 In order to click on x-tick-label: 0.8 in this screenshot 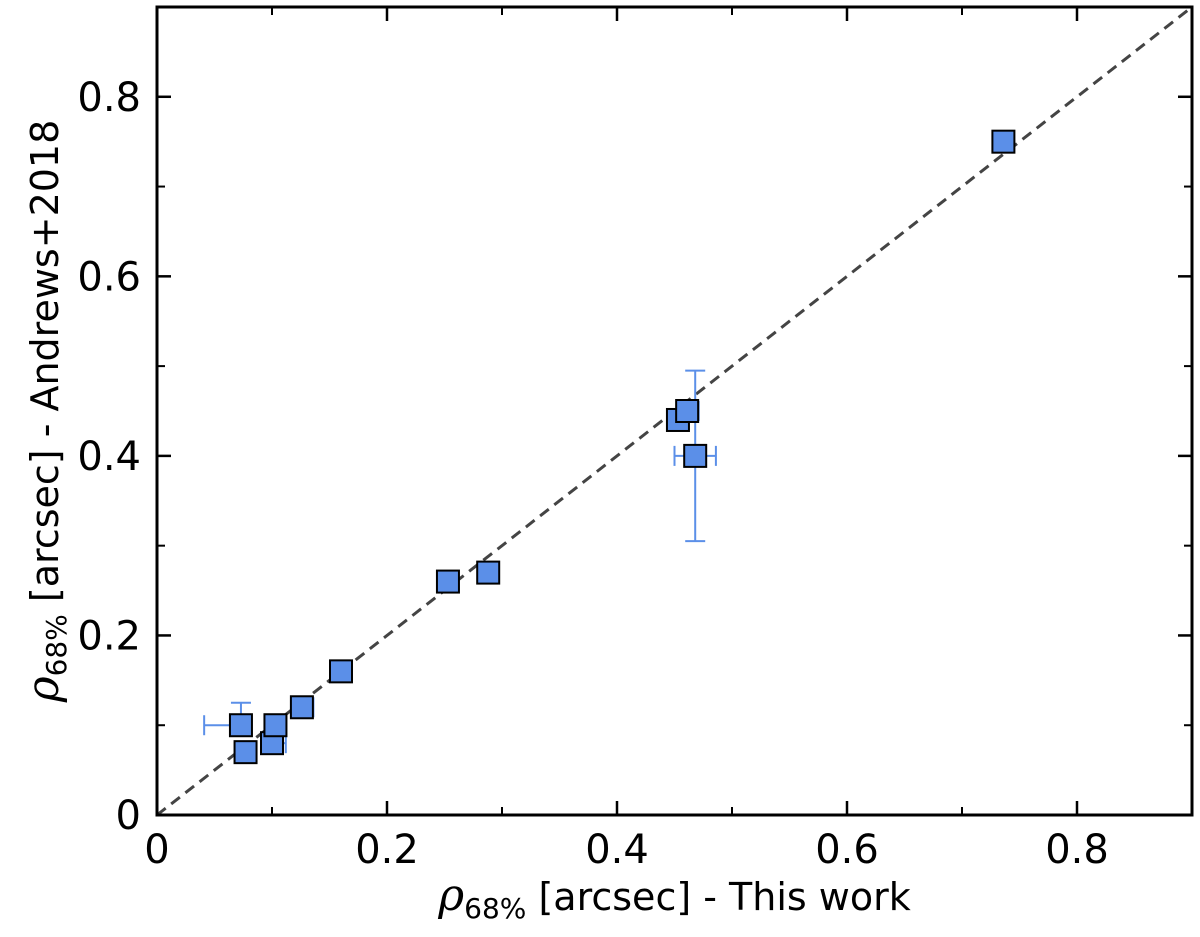, I will do `click(1077, 850)`.